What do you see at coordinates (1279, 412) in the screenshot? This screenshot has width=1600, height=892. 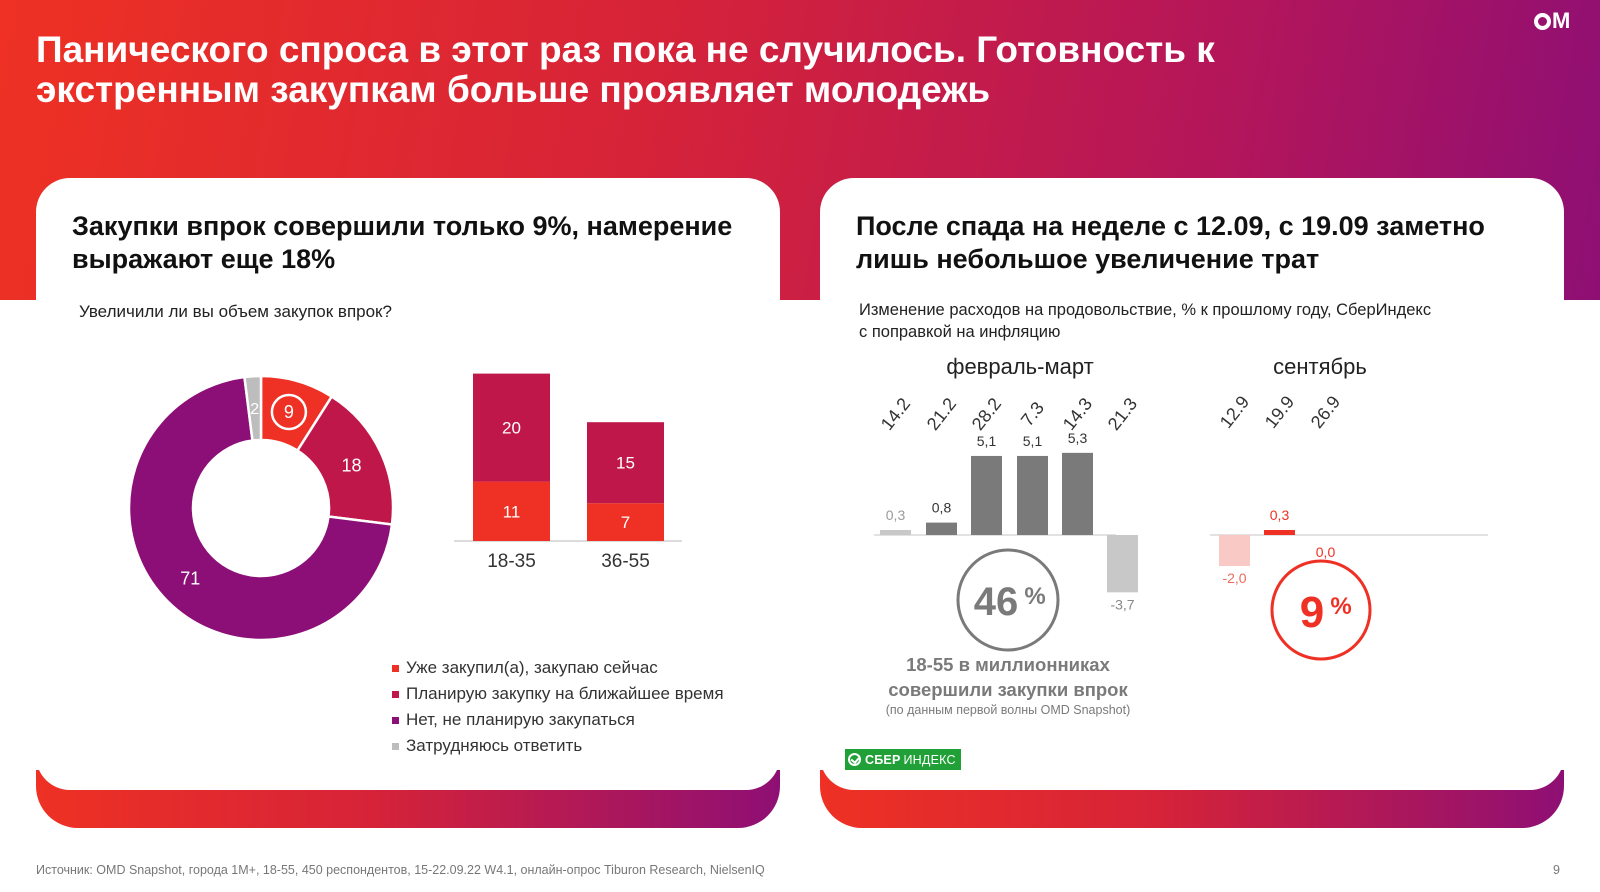 I see `date-label: 19.9` at bounding box center [1279, 412].